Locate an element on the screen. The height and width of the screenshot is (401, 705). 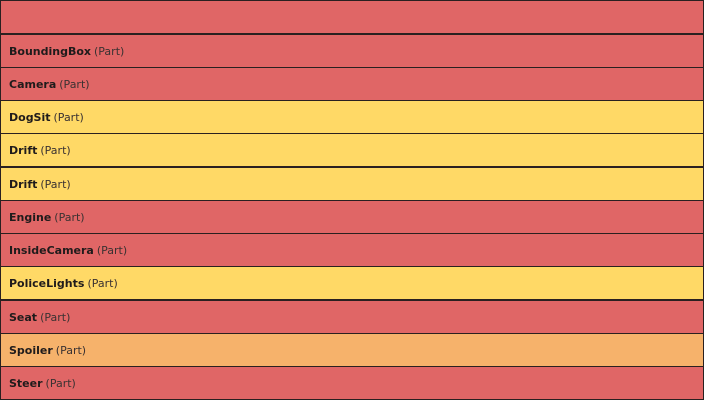
list-item-spoiler: Spoiler (Part) is located at coordinates (352, 350).